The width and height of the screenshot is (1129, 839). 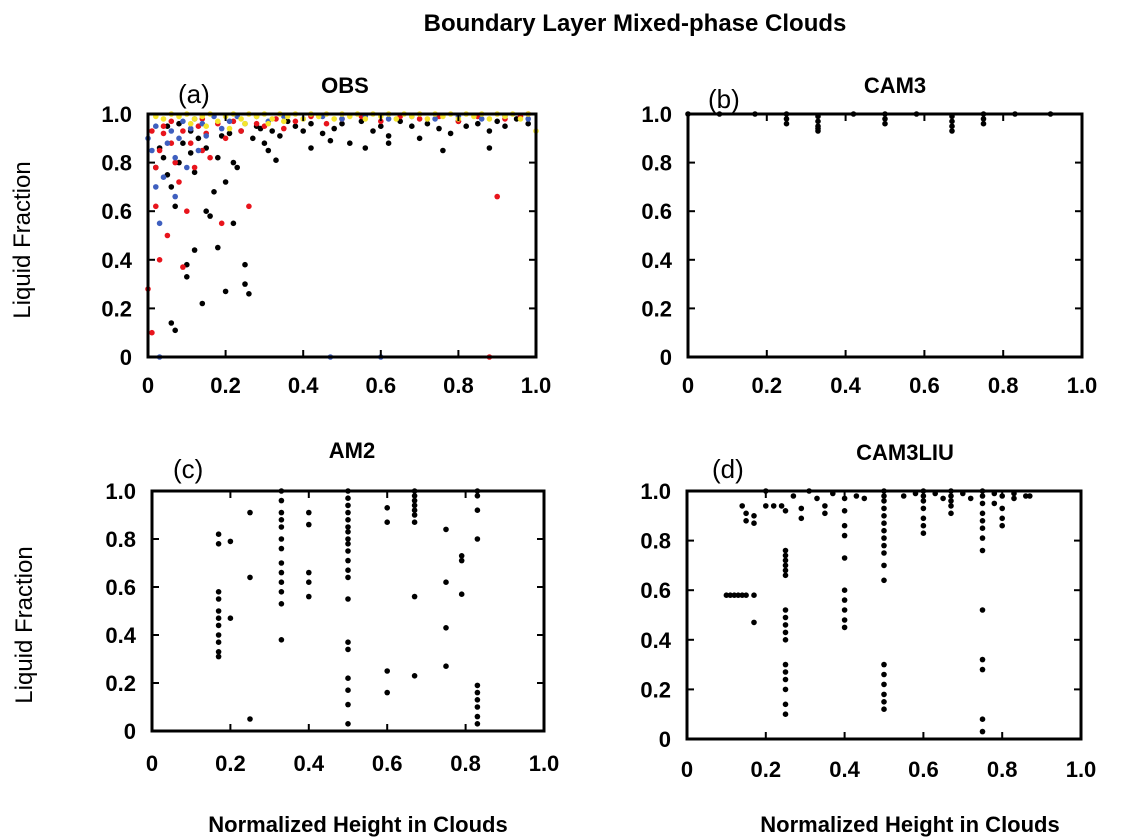 What do you see at coordinates (923, 769) in the screenshot?
I see `x-tick-label: 0.6` at bounding box center [923, 769].